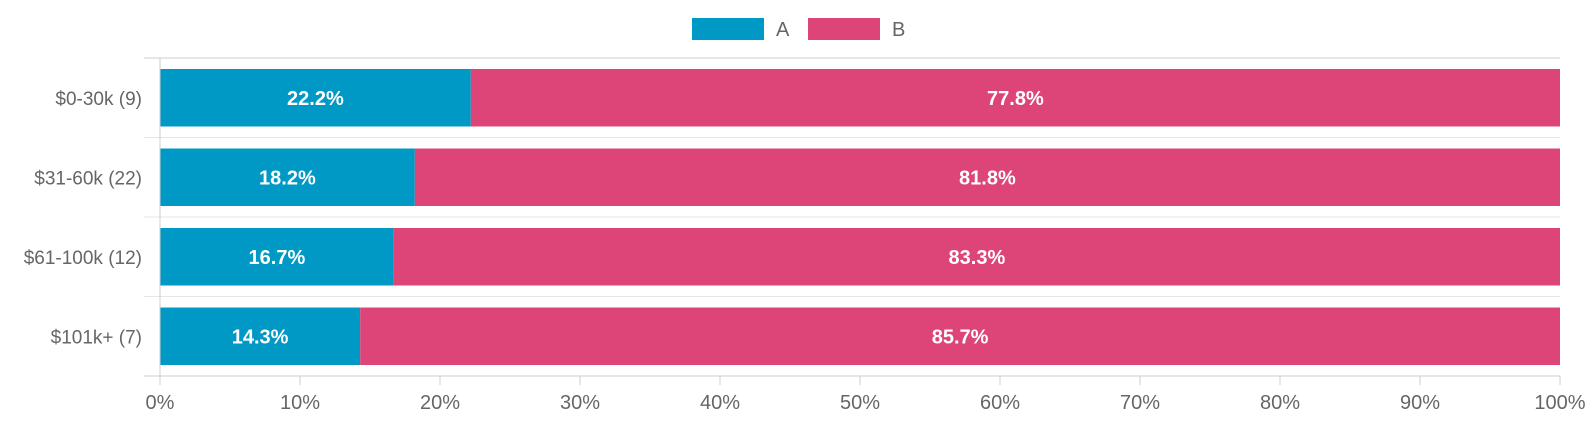 This screenshot has width=1596, height=436. Describe the element at coordinates (860, 403) in the screenshot. I see `x-tick-label: 50%` at that location.